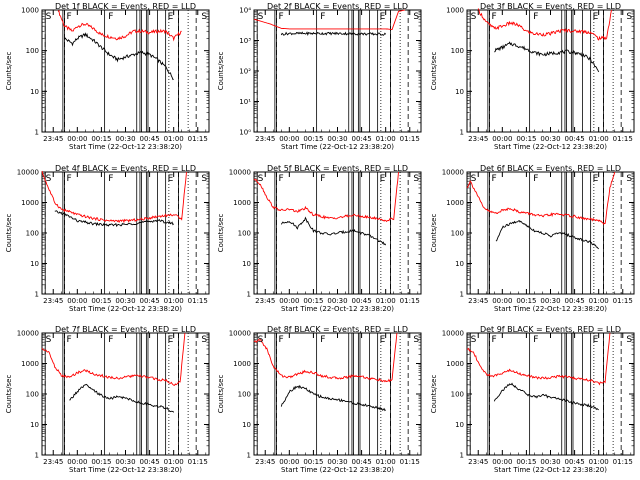 The width and height of the screenshot is (640, 480). I want to click on panel-title: Det 5f BLACK = Events, RED = LLD, so click(337, 168).